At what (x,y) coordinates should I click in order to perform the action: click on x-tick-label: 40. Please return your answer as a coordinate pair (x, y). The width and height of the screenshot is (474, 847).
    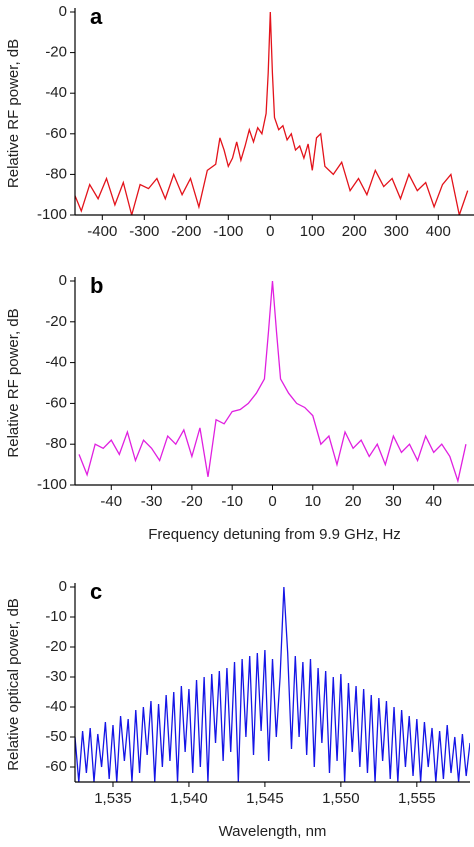
    Looking at the image, I should click on (433, 501).